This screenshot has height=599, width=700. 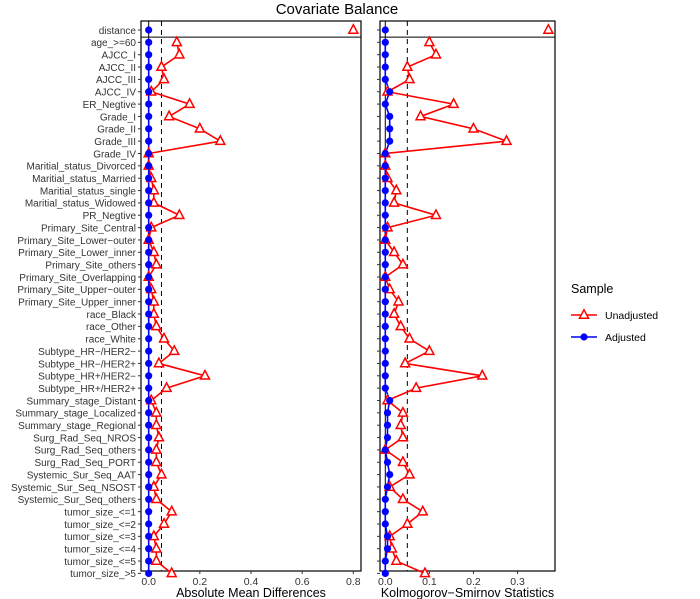 What do you see at coordinates (75, 414) in the screenshot?
I see `covariate-label: Summary_stage_Localized` at bounding box center [75, 414].